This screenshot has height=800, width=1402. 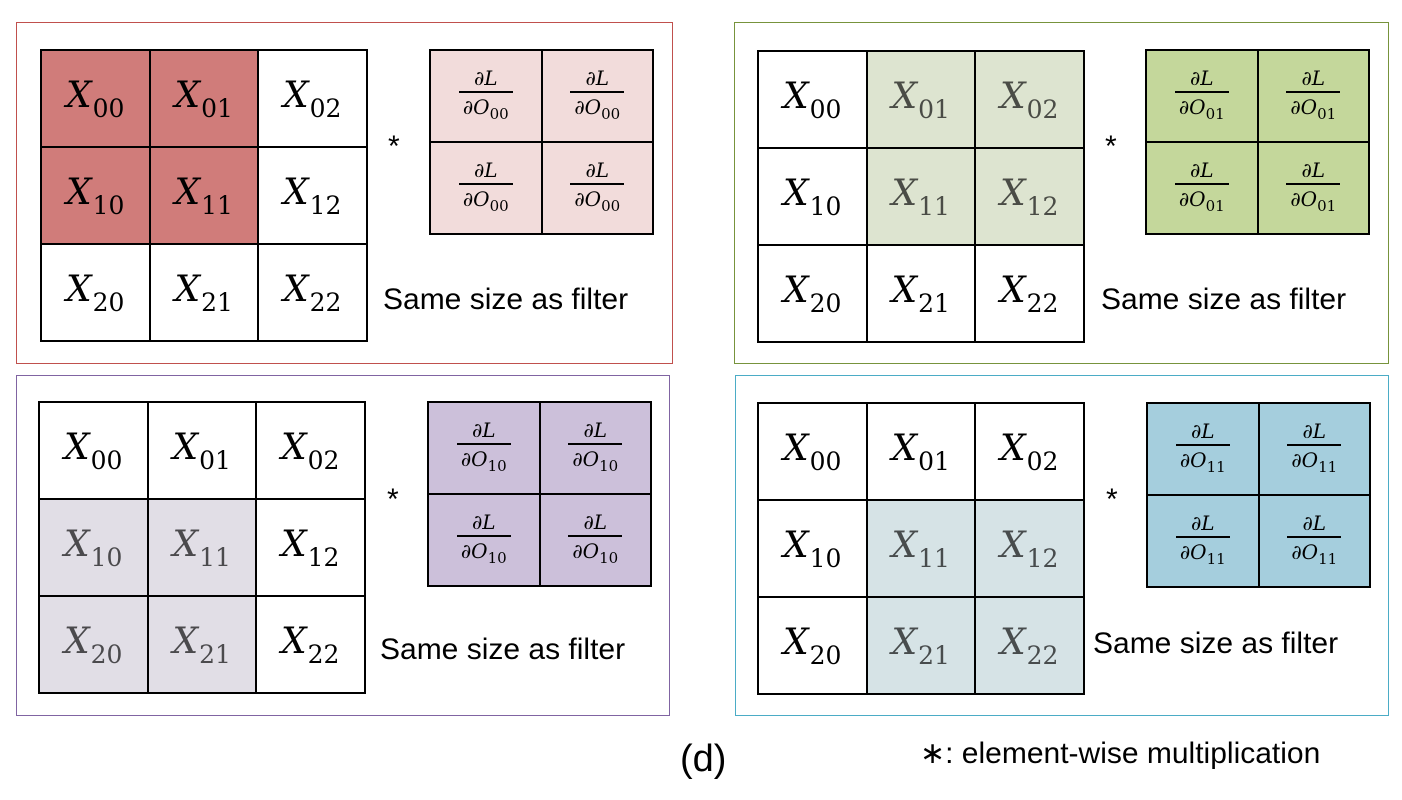 What do you see at coordinates (703, 759) in the screenshot?
I see `figure-caption: (d)` at bounding box center [703, 759].